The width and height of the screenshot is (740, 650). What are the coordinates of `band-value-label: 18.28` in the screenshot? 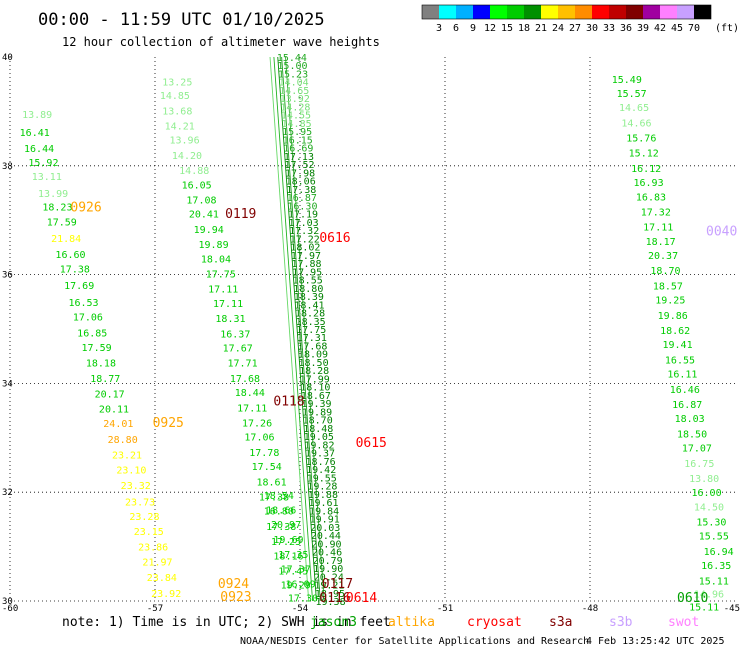 It's located at (314, 371).